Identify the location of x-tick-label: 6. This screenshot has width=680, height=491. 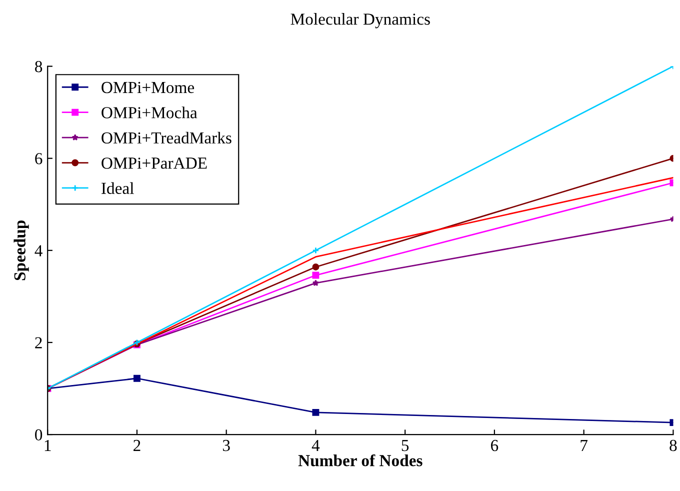
(494, 446).